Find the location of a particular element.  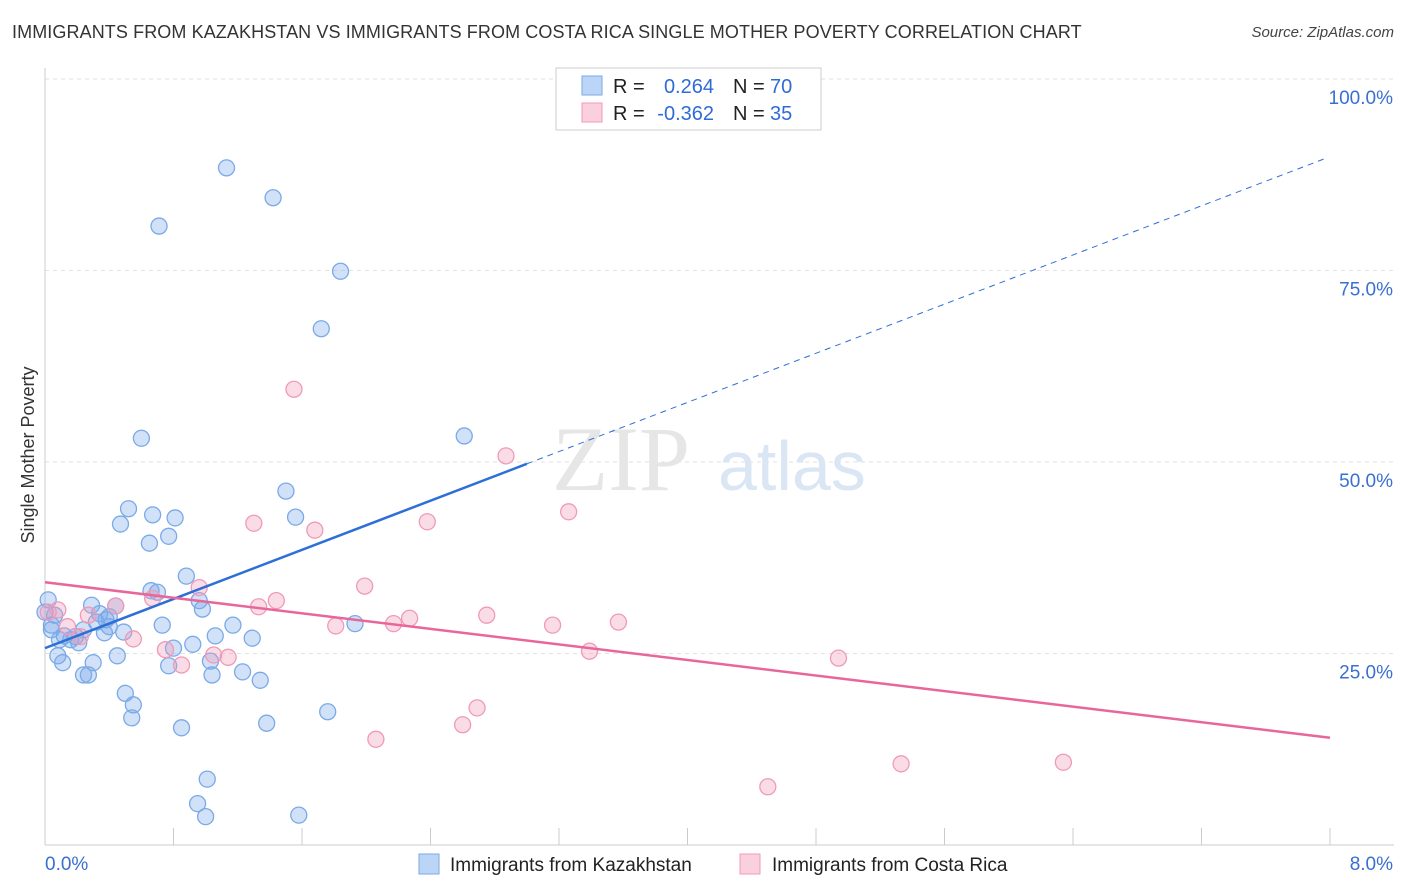

x-tick-label-min: 0.0% is located at coordinates (66, 864).